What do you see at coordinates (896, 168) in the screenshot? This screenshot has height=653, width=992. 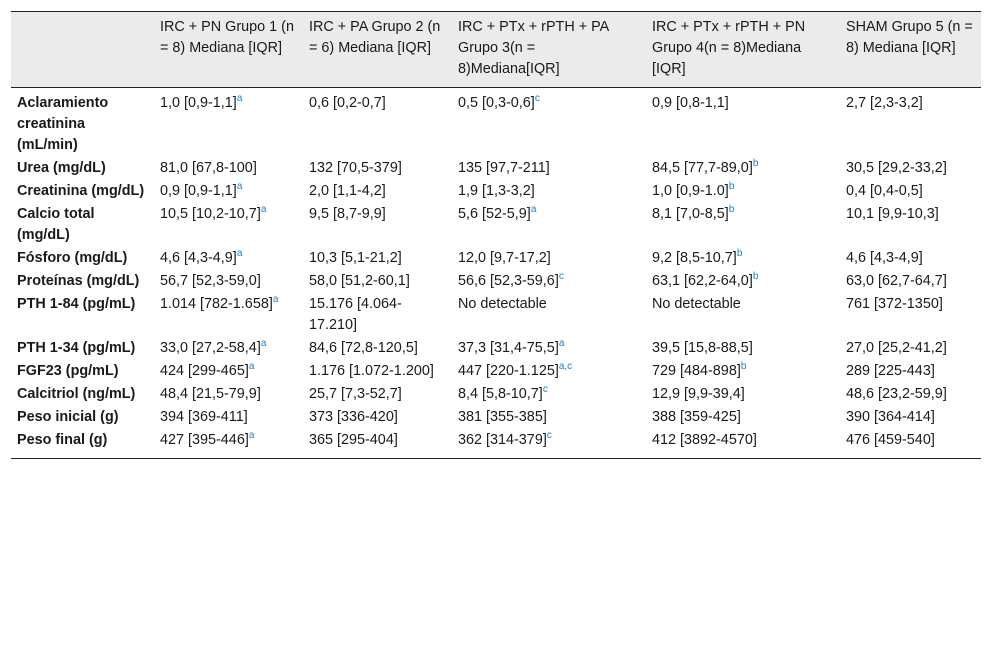 I see `cell-value: 30,5 [29,2-33,2]` at bounding box center [896, 168].